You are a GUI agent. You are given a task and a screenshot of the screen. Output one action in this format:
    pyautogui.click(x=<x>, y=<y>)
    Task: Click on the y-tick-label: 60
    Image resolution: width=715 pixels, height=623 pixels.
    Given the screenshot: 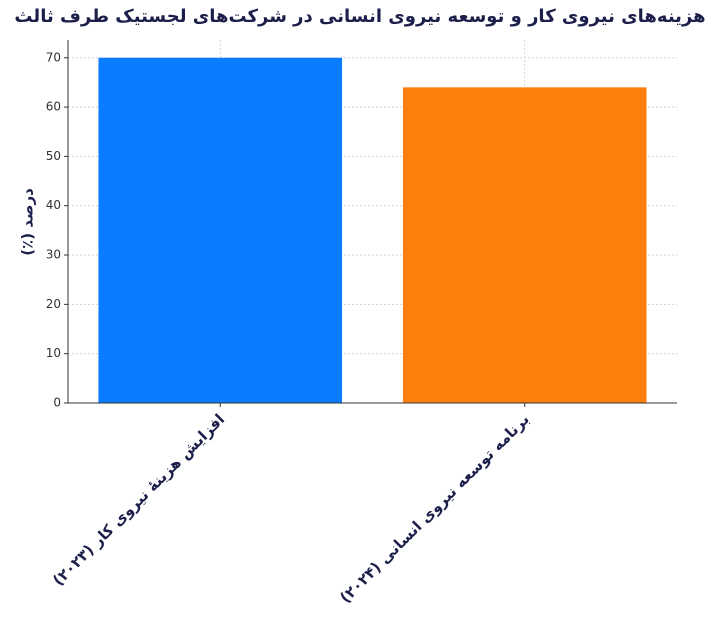 What is the action you would take?
    pyautogui.click(x=53, y=107)
    